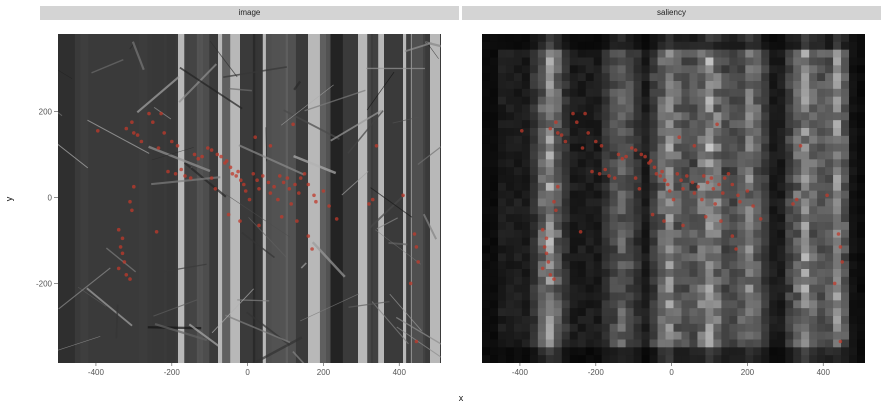  I want to click on x-tick-label: 400, so click(400, 372).